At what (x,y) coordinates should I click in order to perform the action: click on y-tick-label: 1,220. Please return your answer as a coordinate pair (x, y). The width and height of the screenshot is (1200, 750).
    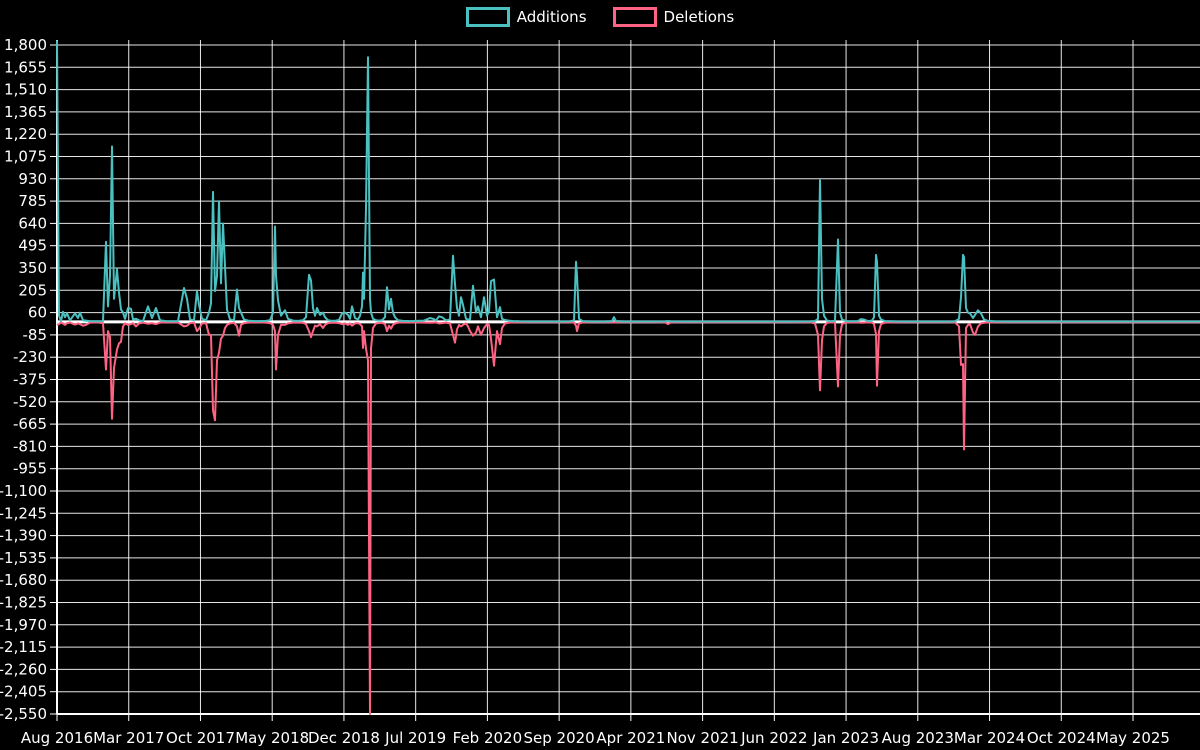
    Looking at the image, I should click on (25, 134).